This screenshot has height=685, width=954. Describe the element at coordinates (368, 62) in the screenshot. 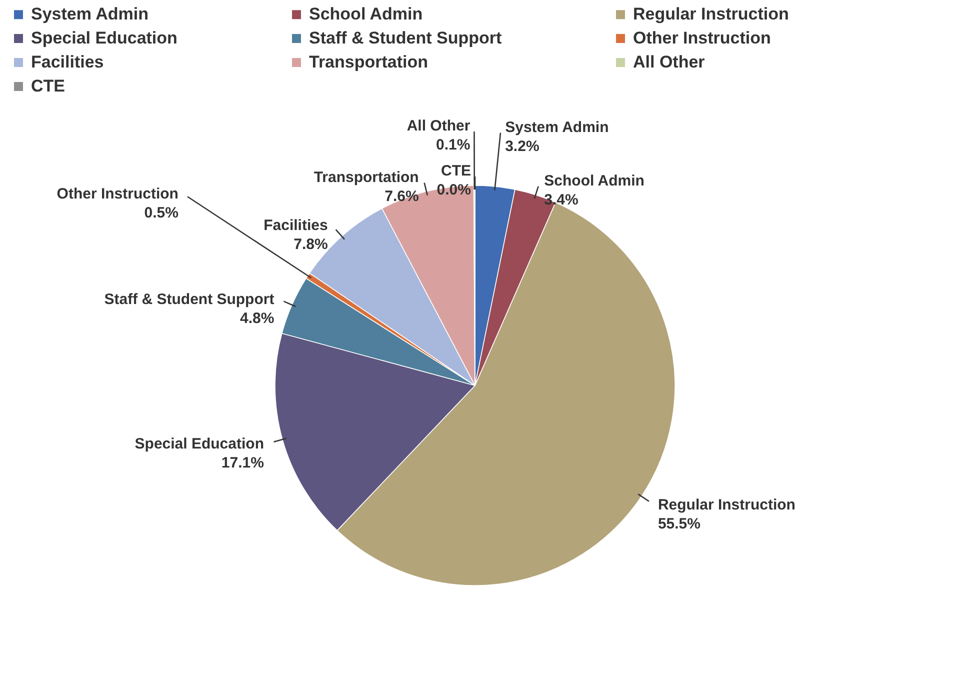

I see `legend-label: Transportation` at that location.